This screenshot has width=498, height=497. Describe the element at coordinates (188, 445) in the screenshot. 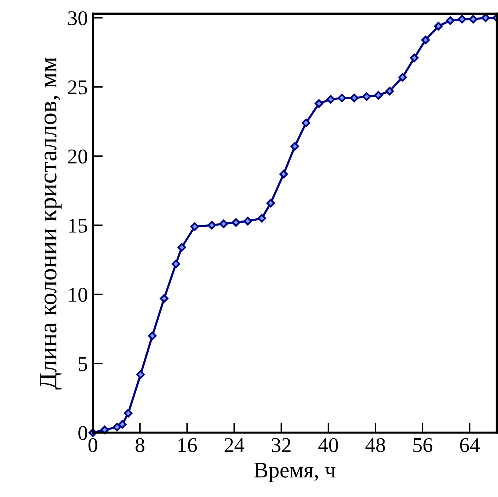

I see `x-tick-label: 16` at that location.